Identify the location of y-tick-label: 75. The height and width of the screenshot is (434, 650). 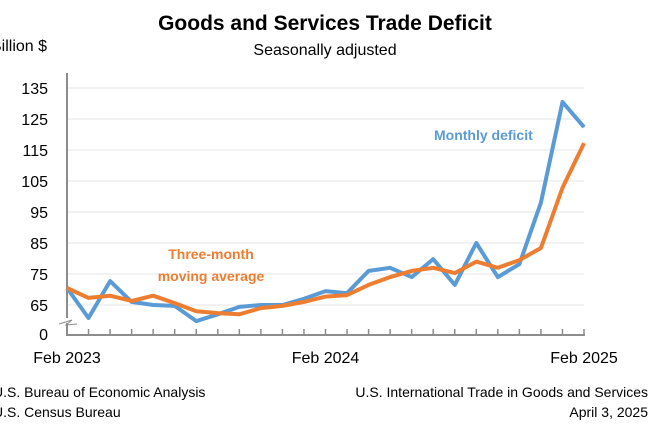
(39, 275).